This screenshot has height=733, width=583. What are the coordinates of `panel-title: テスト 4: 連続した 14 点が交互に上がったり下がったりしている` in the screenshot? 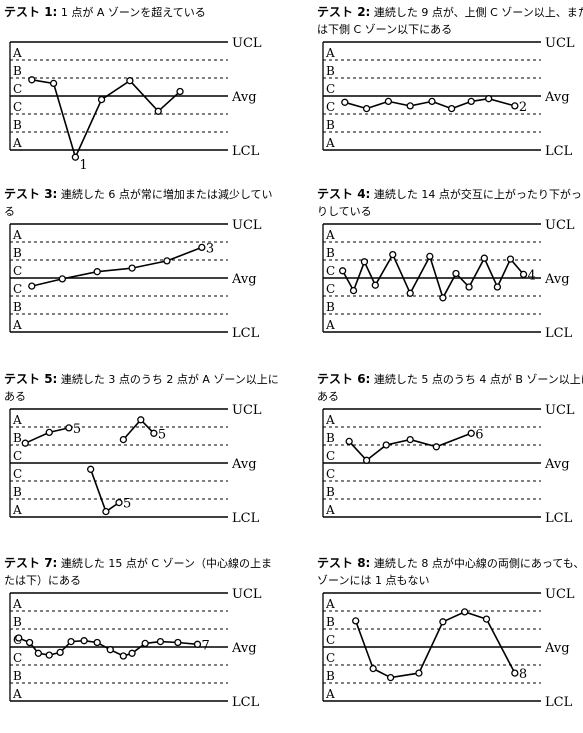 It's located at (450, 203).